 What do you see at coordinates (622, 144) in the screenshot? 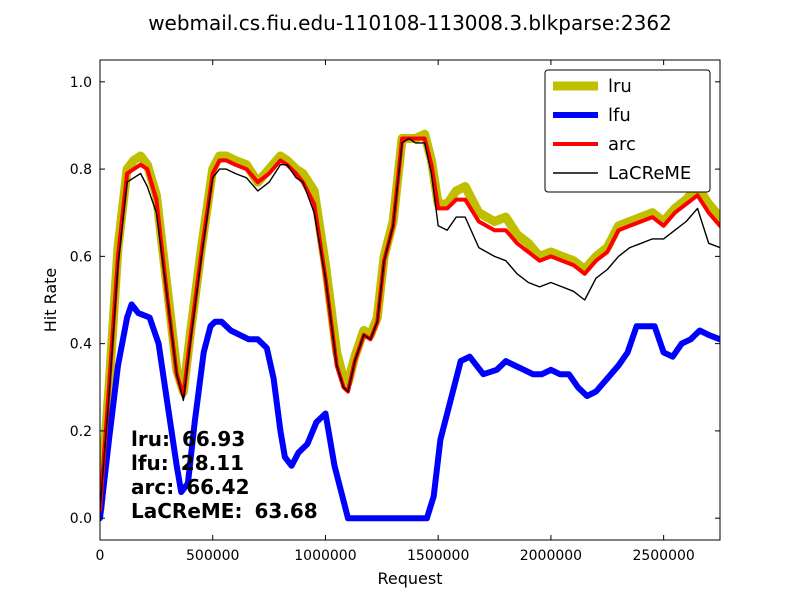
I see `legend-label-arc: arc` at bounding box center [622, 144].